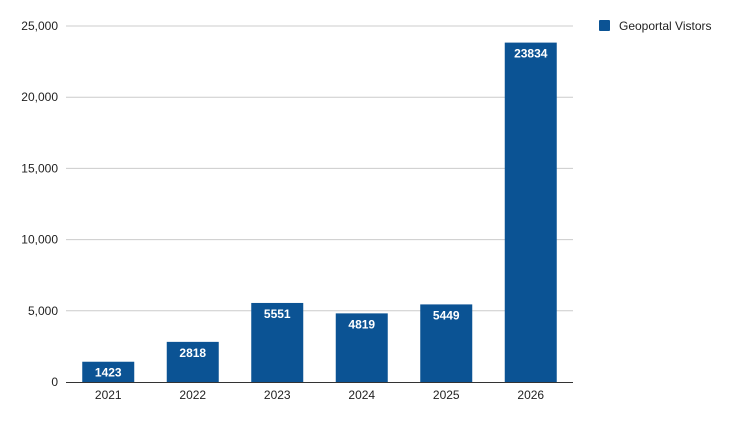 Image resolution: width=733 pixels, height=422 pixels. What do you see at coordinates (108, 395) in the screenshot?
I see `x-tick-label: 2021` at bounding box center [108, 395].